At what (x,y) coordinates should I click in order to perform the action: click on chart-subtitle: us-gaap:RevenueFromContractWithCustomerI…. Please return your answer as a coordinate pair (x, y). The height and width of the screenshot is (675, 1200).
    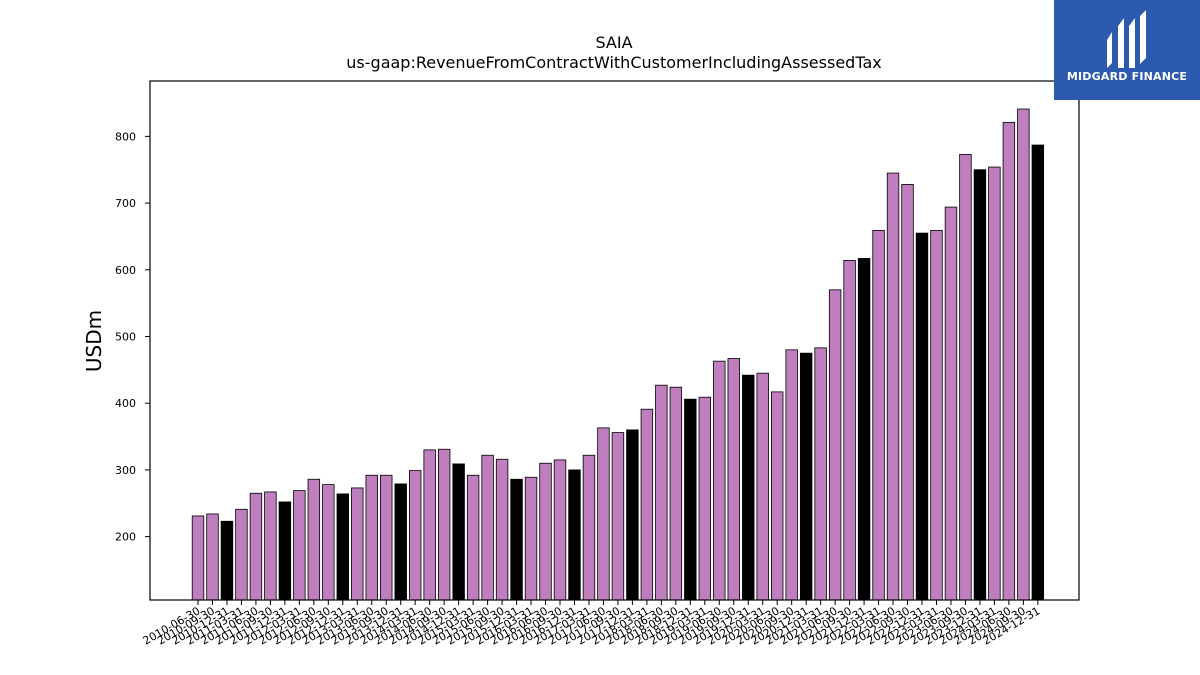
    Looking at the image, I should click on (613, 62).